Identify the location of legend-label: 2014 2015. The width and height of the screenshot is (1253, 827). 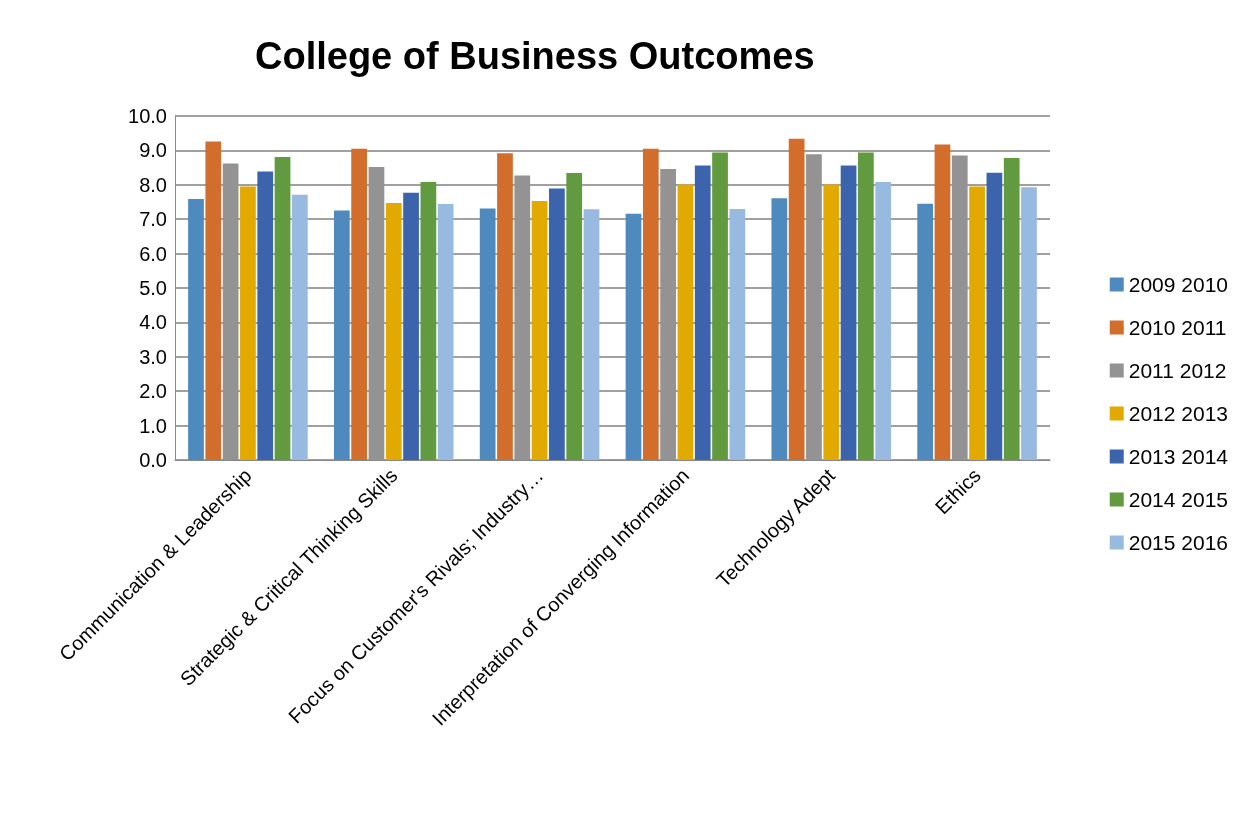
(1178, 499).